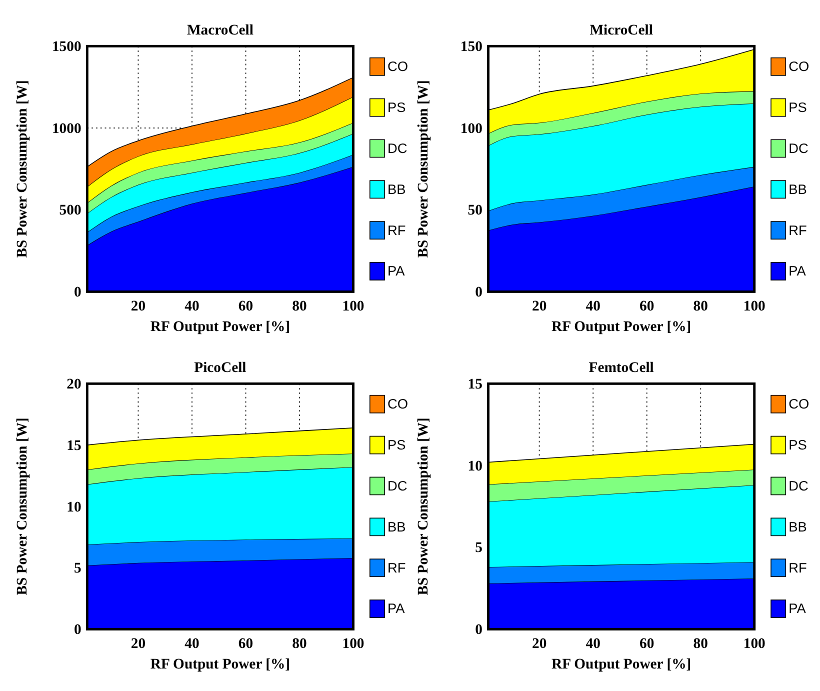 The height and width of the screenshot is (691, 820). Describe the element at coordinates (621, 30) in the screenshot. I see `chart-title: MicroCell` at that location.